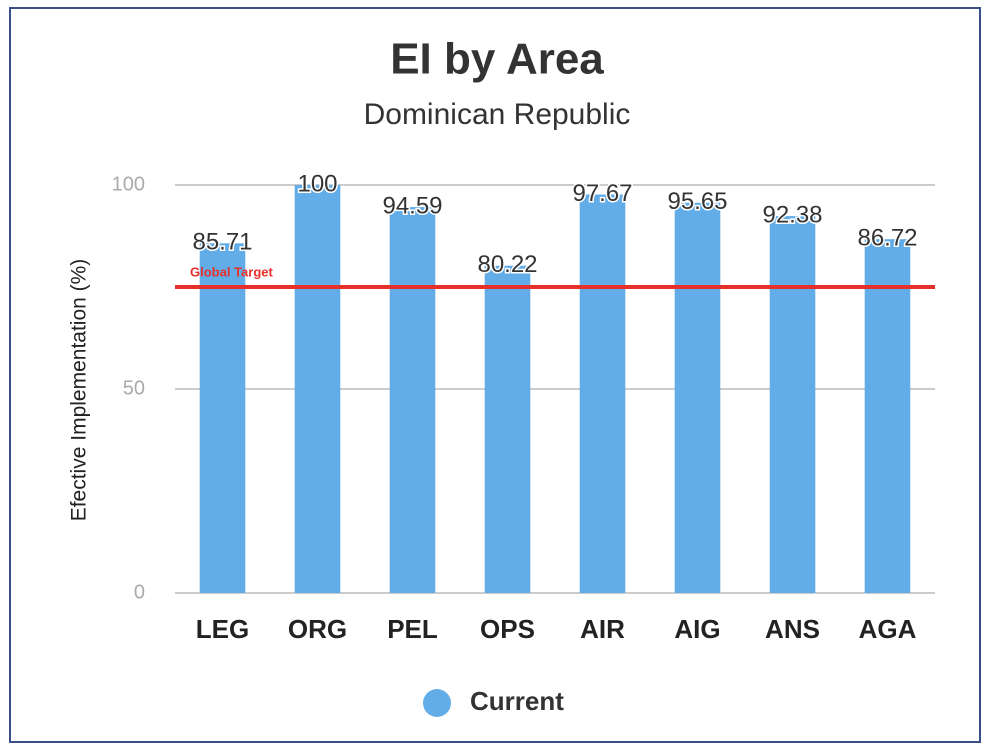  What do you see at coordinates (222, 629) in the screenshot?
I see `x-tick-label: LEG` at bounding box center [222, 629].